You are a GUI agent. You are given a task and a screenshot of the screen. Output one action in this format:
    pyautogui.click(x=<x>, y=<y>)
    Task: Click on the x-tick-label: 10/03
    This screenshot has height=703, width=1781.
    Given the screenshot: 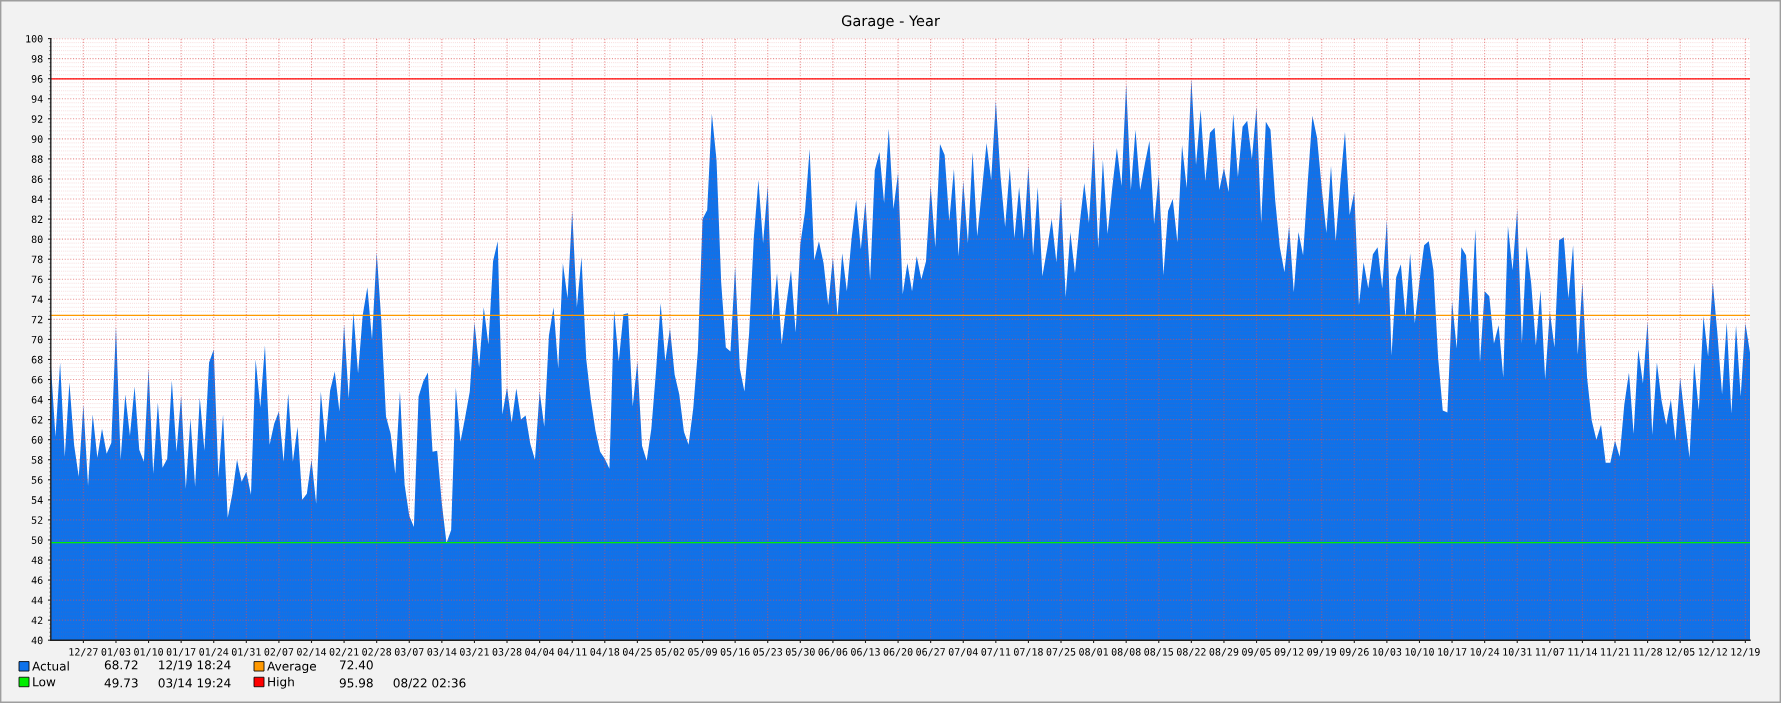 What is the action you would take?
    pyautogui.click(x=1387, y=652)
    